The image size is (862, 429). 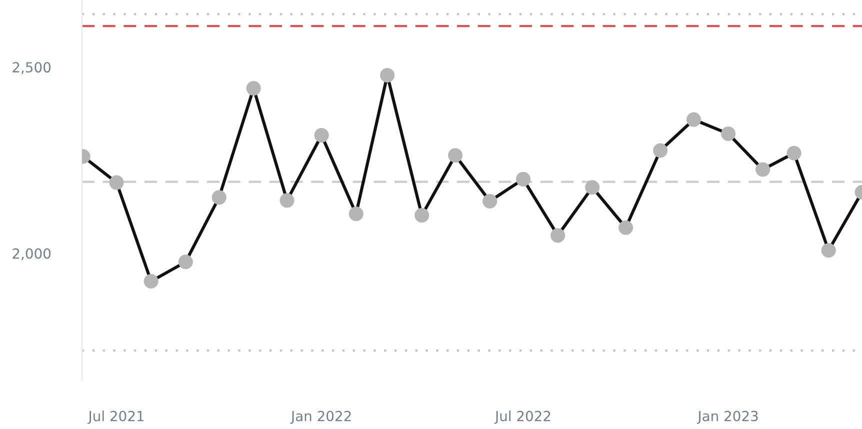 I want to click on x-tick-label: Jan 2022, so click(x=320, y=417).